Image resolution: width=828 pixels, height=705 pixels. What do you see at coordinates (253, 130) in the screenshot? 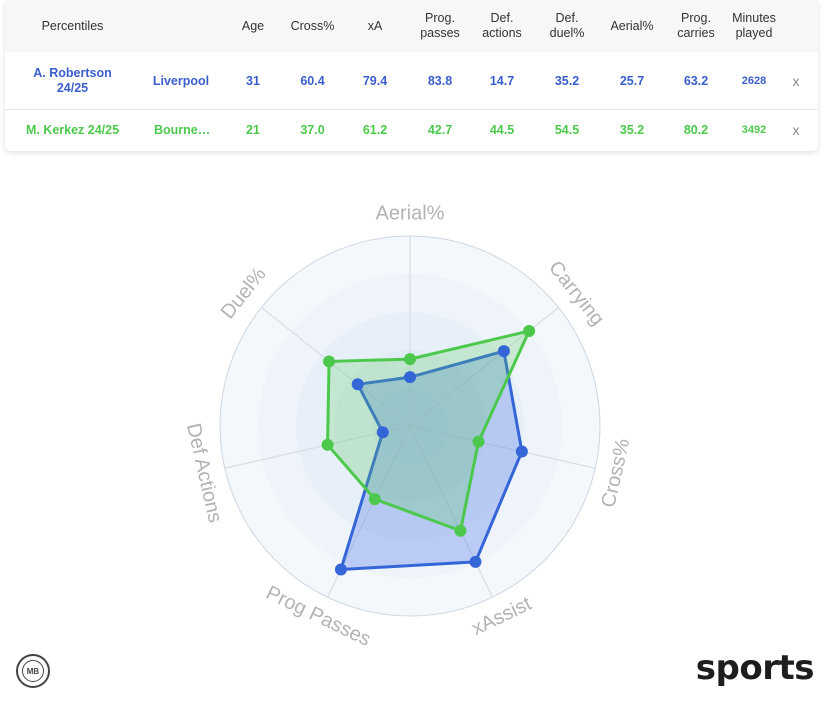
I see `age-value: 21` at bounding box center [253, 130].